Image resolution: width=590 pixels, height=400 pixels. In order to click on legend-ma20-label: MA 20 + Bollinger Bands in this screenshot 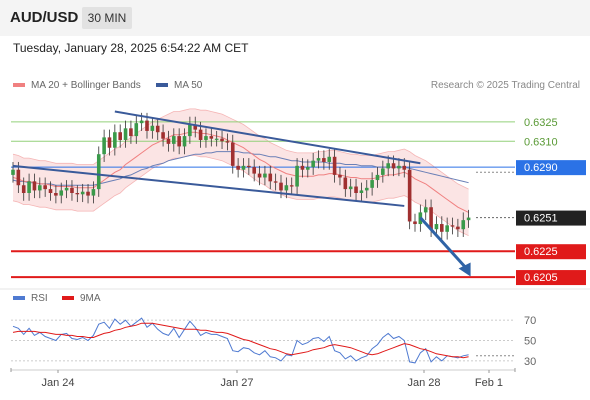, I will do `click(86, 85)`.